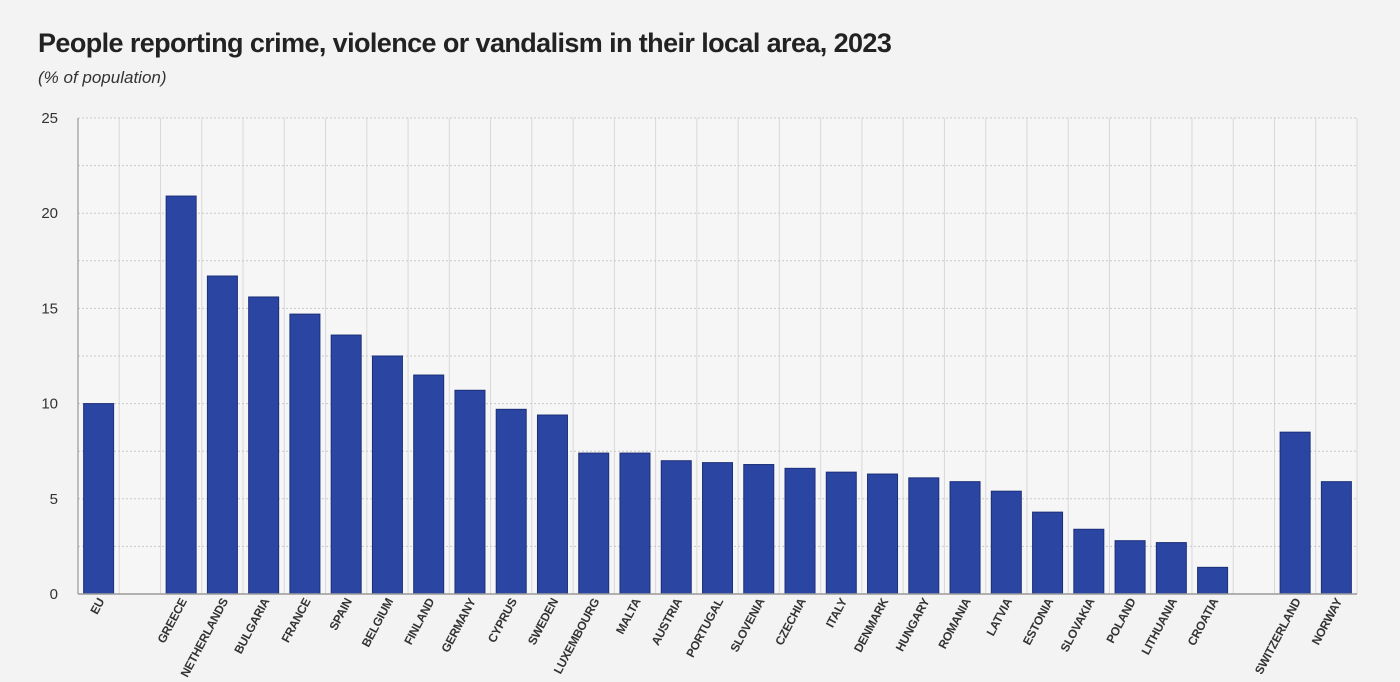  I want to click on y-tick-label: 5, so click(54, 499).